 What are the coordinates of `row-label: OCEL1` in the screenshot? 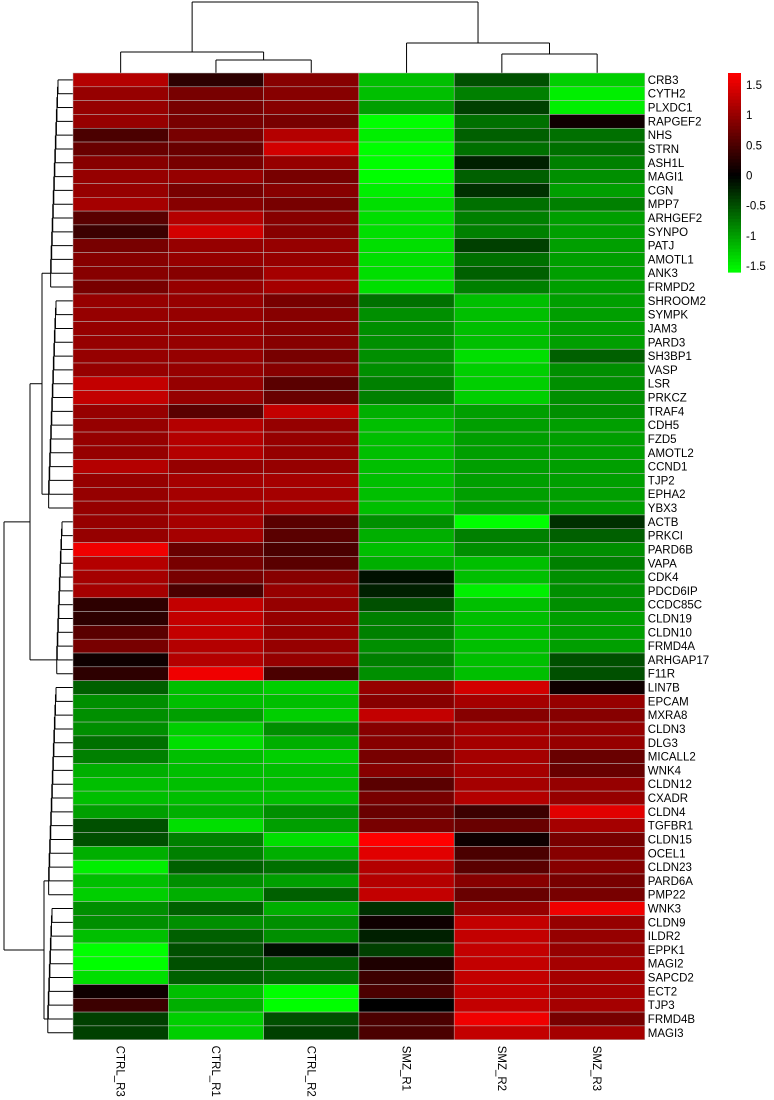 It's located at (667, 854).